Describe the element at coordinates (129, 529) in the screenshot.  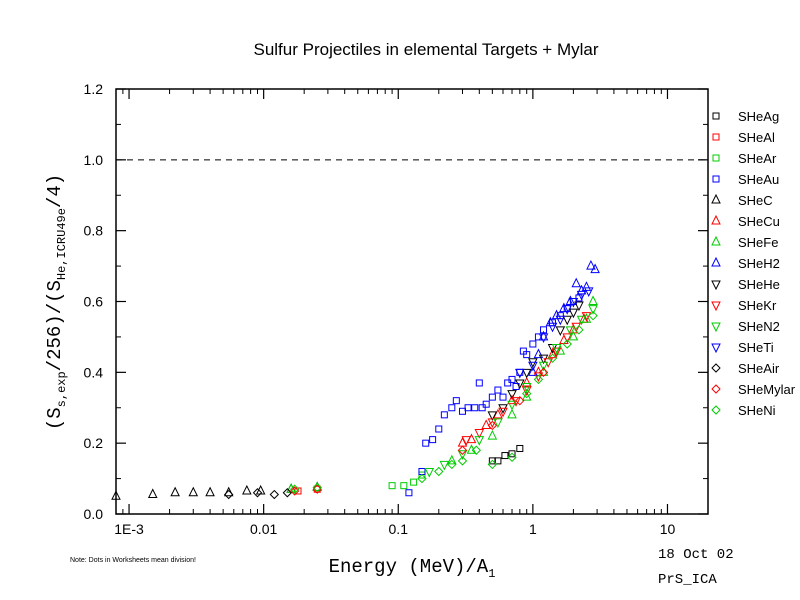
I see `x-tick-label: 1E-3` at that location.